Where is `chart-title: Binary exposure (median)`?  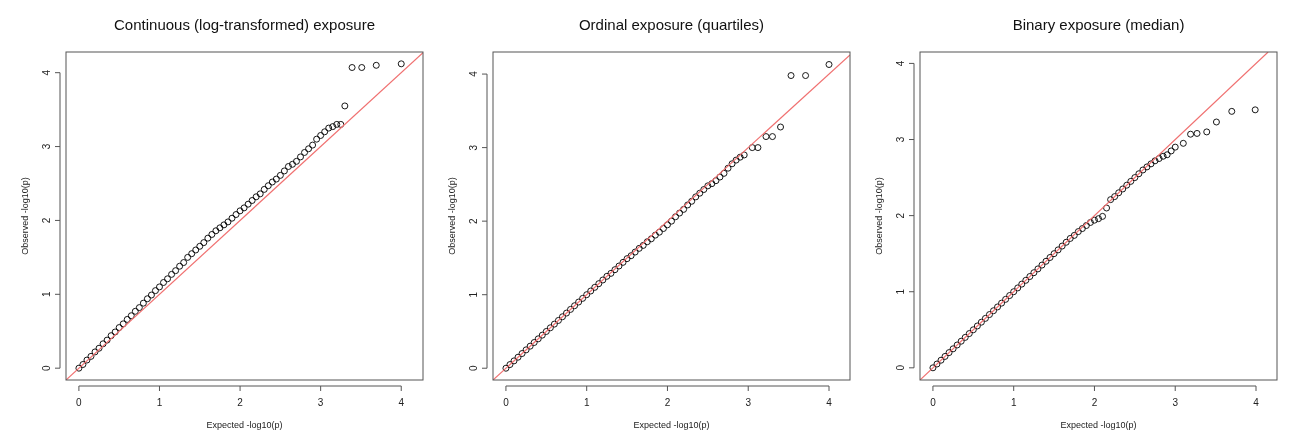 chart-title: Binary exposure (median) is located at coordinates (1098, 24).